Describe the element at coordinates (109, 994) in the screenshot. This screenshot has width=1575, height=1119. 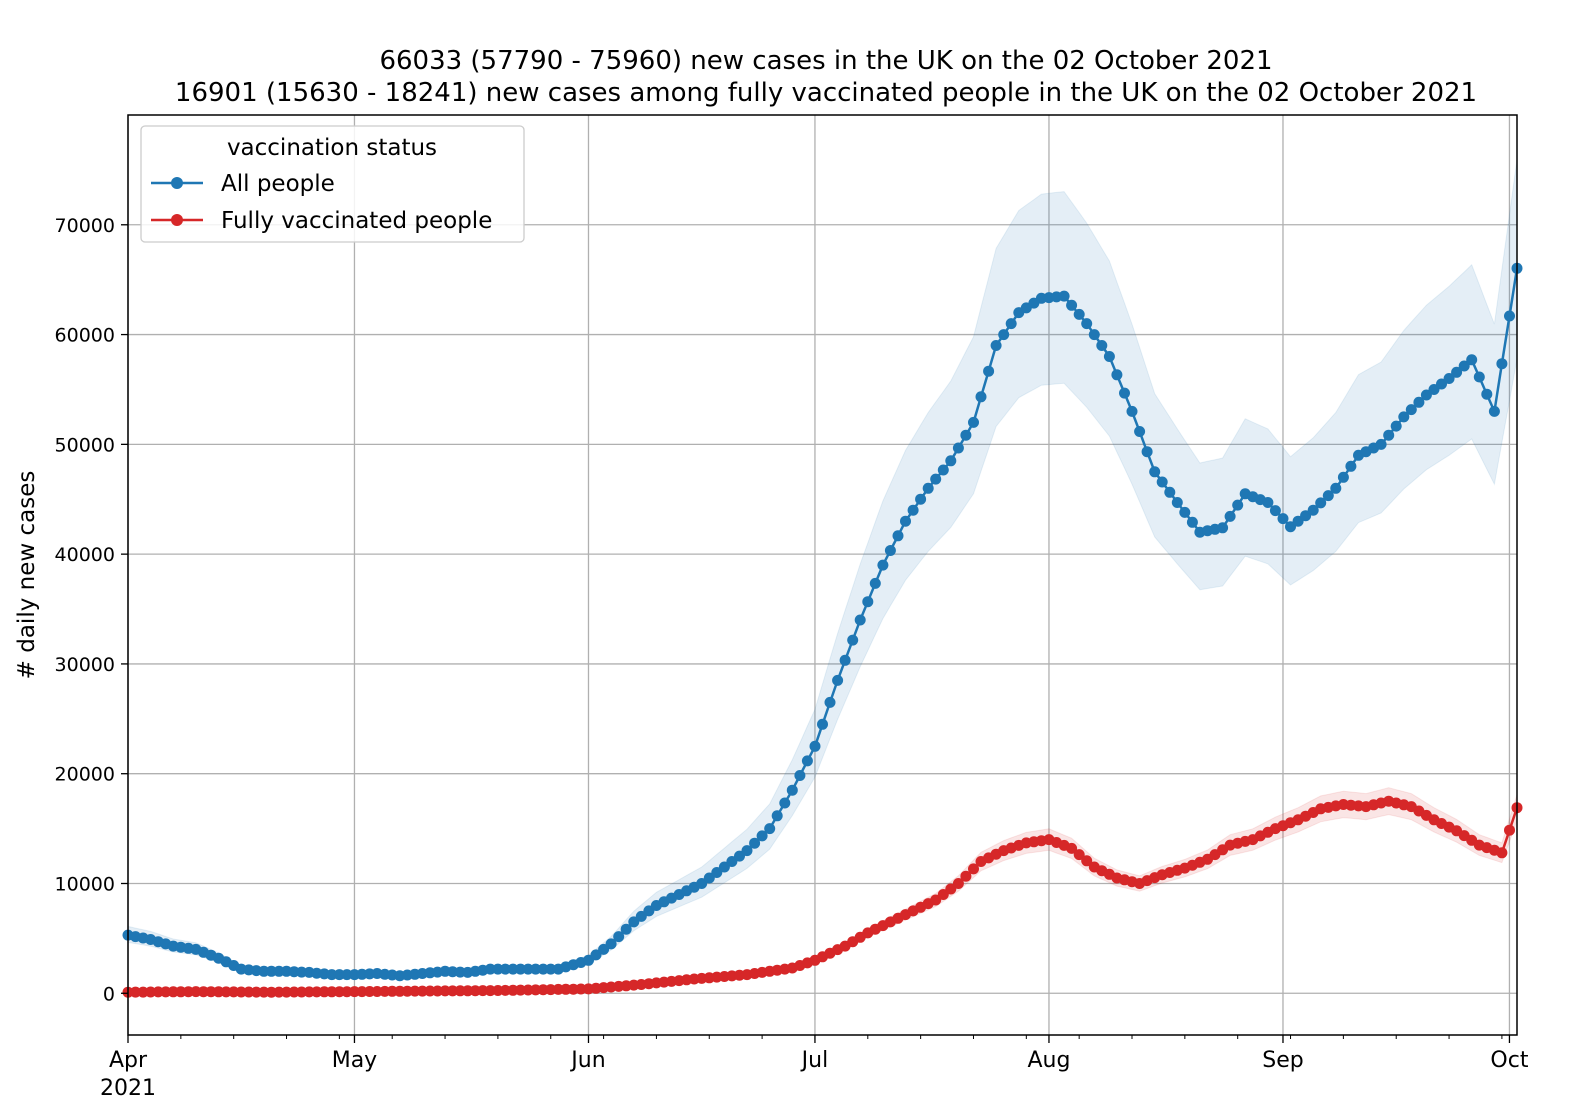
I see `y-tick-label: 0` at that location.